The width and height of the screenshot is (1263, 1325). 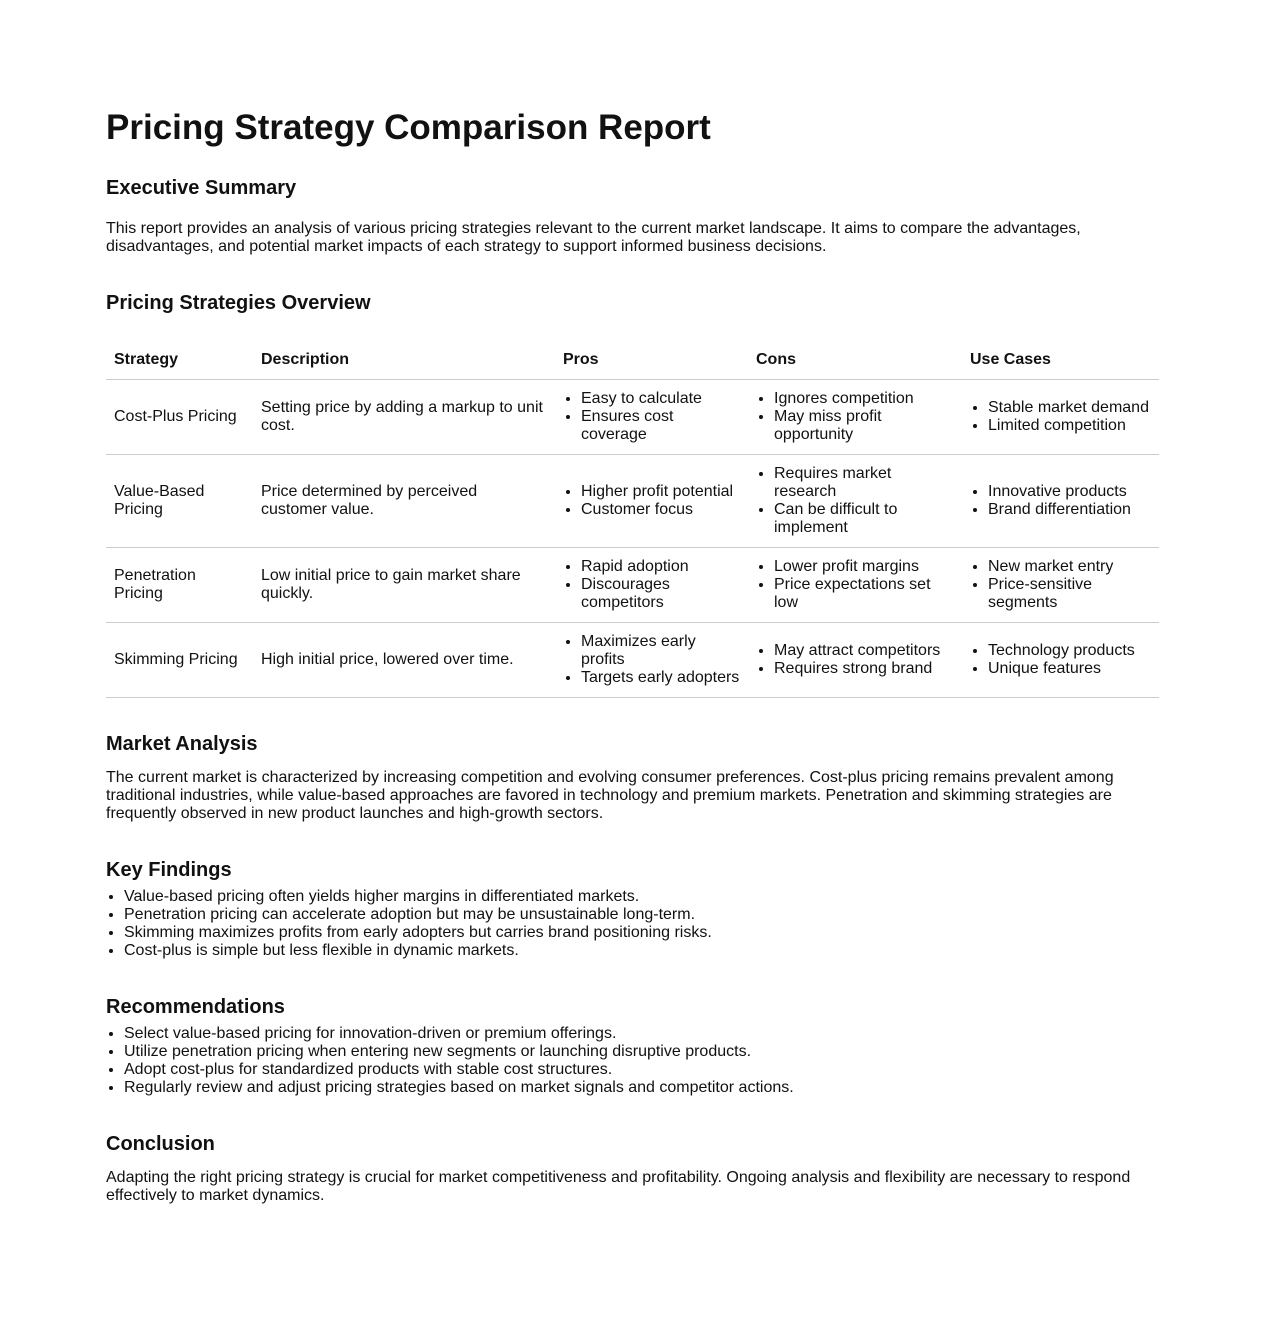 What do you see at coordinates (651, 359) in the screenshot?
I see `column-header-pros: Pros` at bounding box center [651, 359].